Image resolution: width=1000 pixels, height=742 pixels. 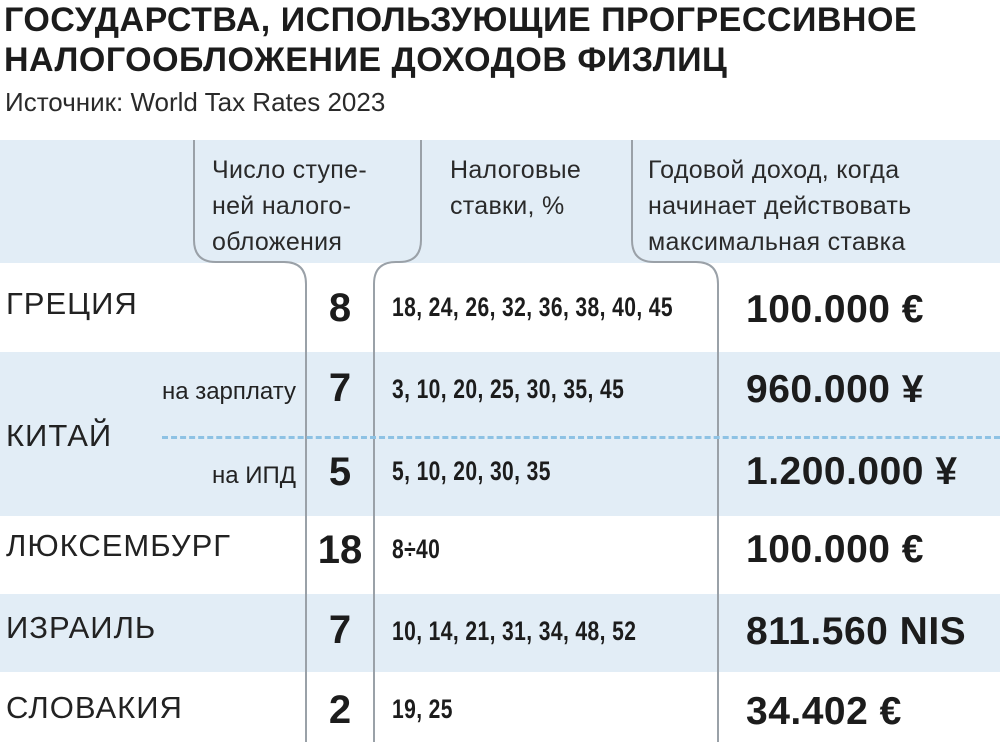 What do you see at coordinates (195, 102) in the screenshot?
I see `source-note: Источник: World Tax Rates 2023` at bounding box center [195, 102].